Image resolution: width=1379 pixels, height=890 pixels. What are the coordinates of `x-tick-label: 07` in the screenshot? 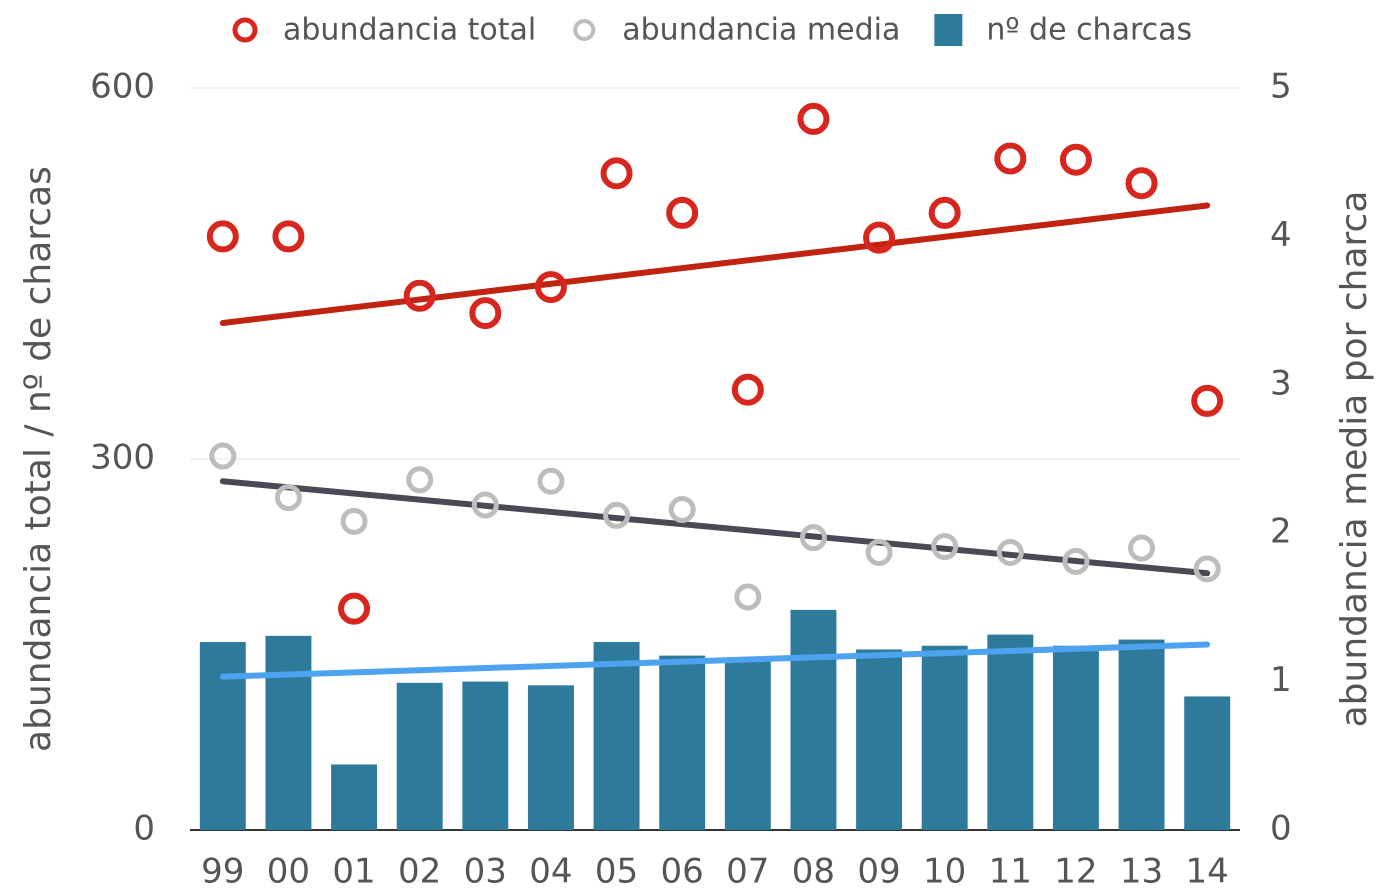 It's located at (747, 871).